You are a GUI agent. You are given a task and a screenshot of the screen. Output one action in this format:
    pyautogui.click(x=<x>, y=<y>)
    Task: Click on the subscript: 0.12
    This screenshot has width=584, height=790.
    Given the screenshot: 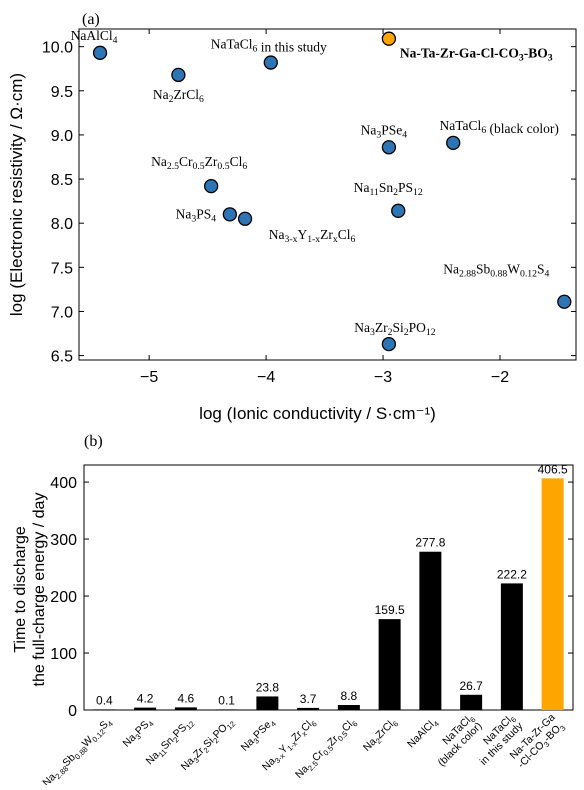 What is the action you would take?
    pyautogui.click(x=528, y=274)
    